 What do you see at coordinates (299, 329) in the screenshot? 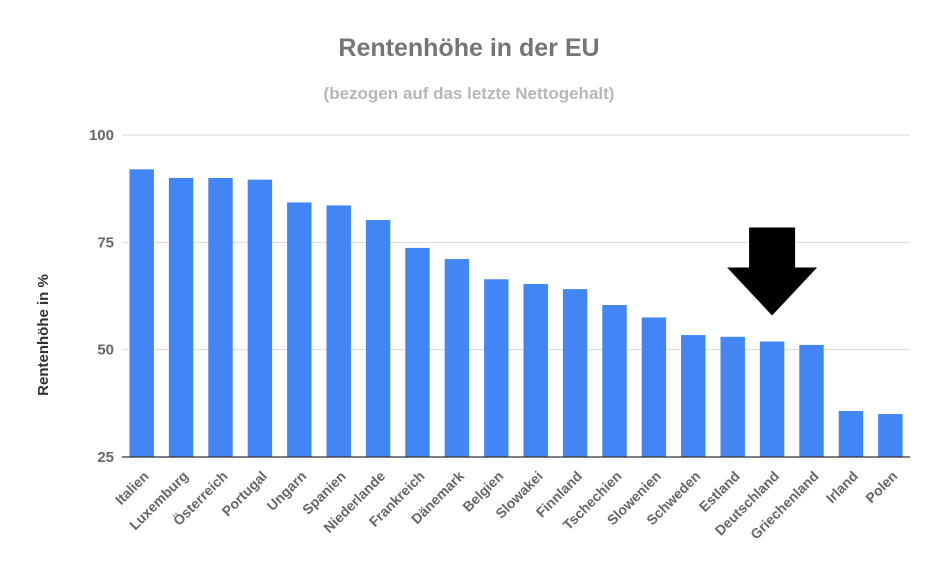
I see `bar-ungarn` at bounding box center [299, 329].